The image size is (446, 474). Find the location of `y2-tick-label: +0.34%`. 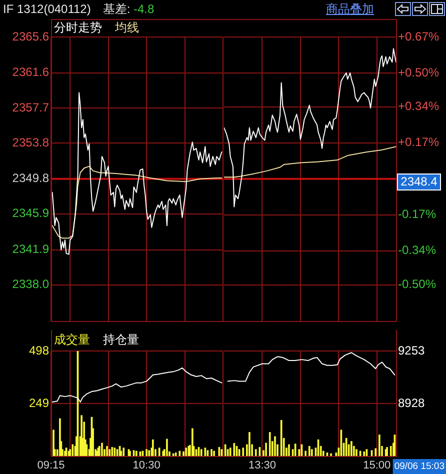

y2-tick-label: +0.34% is located at coordinates (419, 106).